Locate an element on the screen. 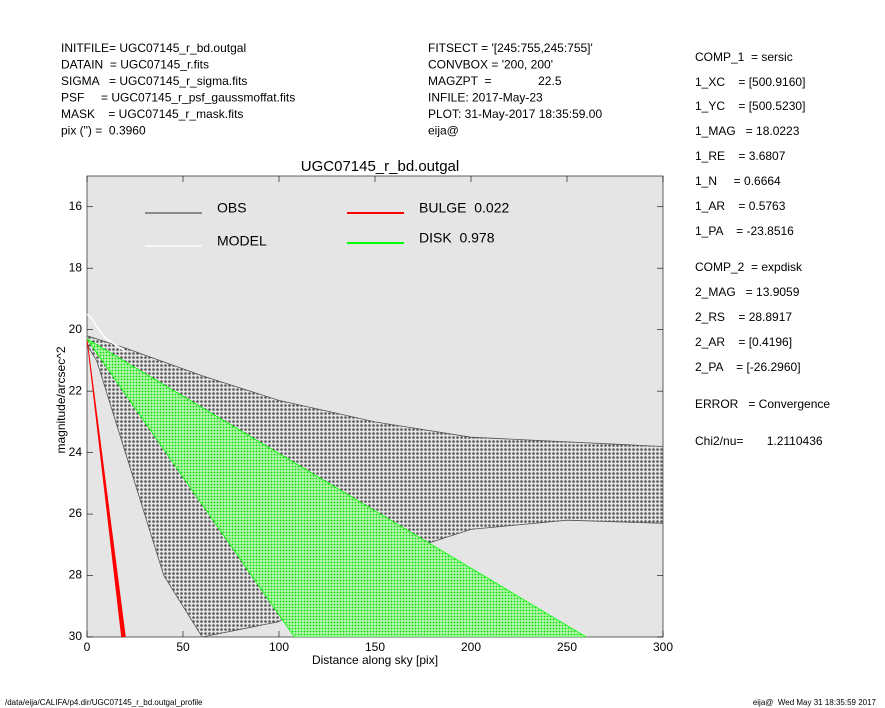 The width and height of the screenshot is (885, 708). legend-label: DISK 0.978 is located at coordinates (457, 238).